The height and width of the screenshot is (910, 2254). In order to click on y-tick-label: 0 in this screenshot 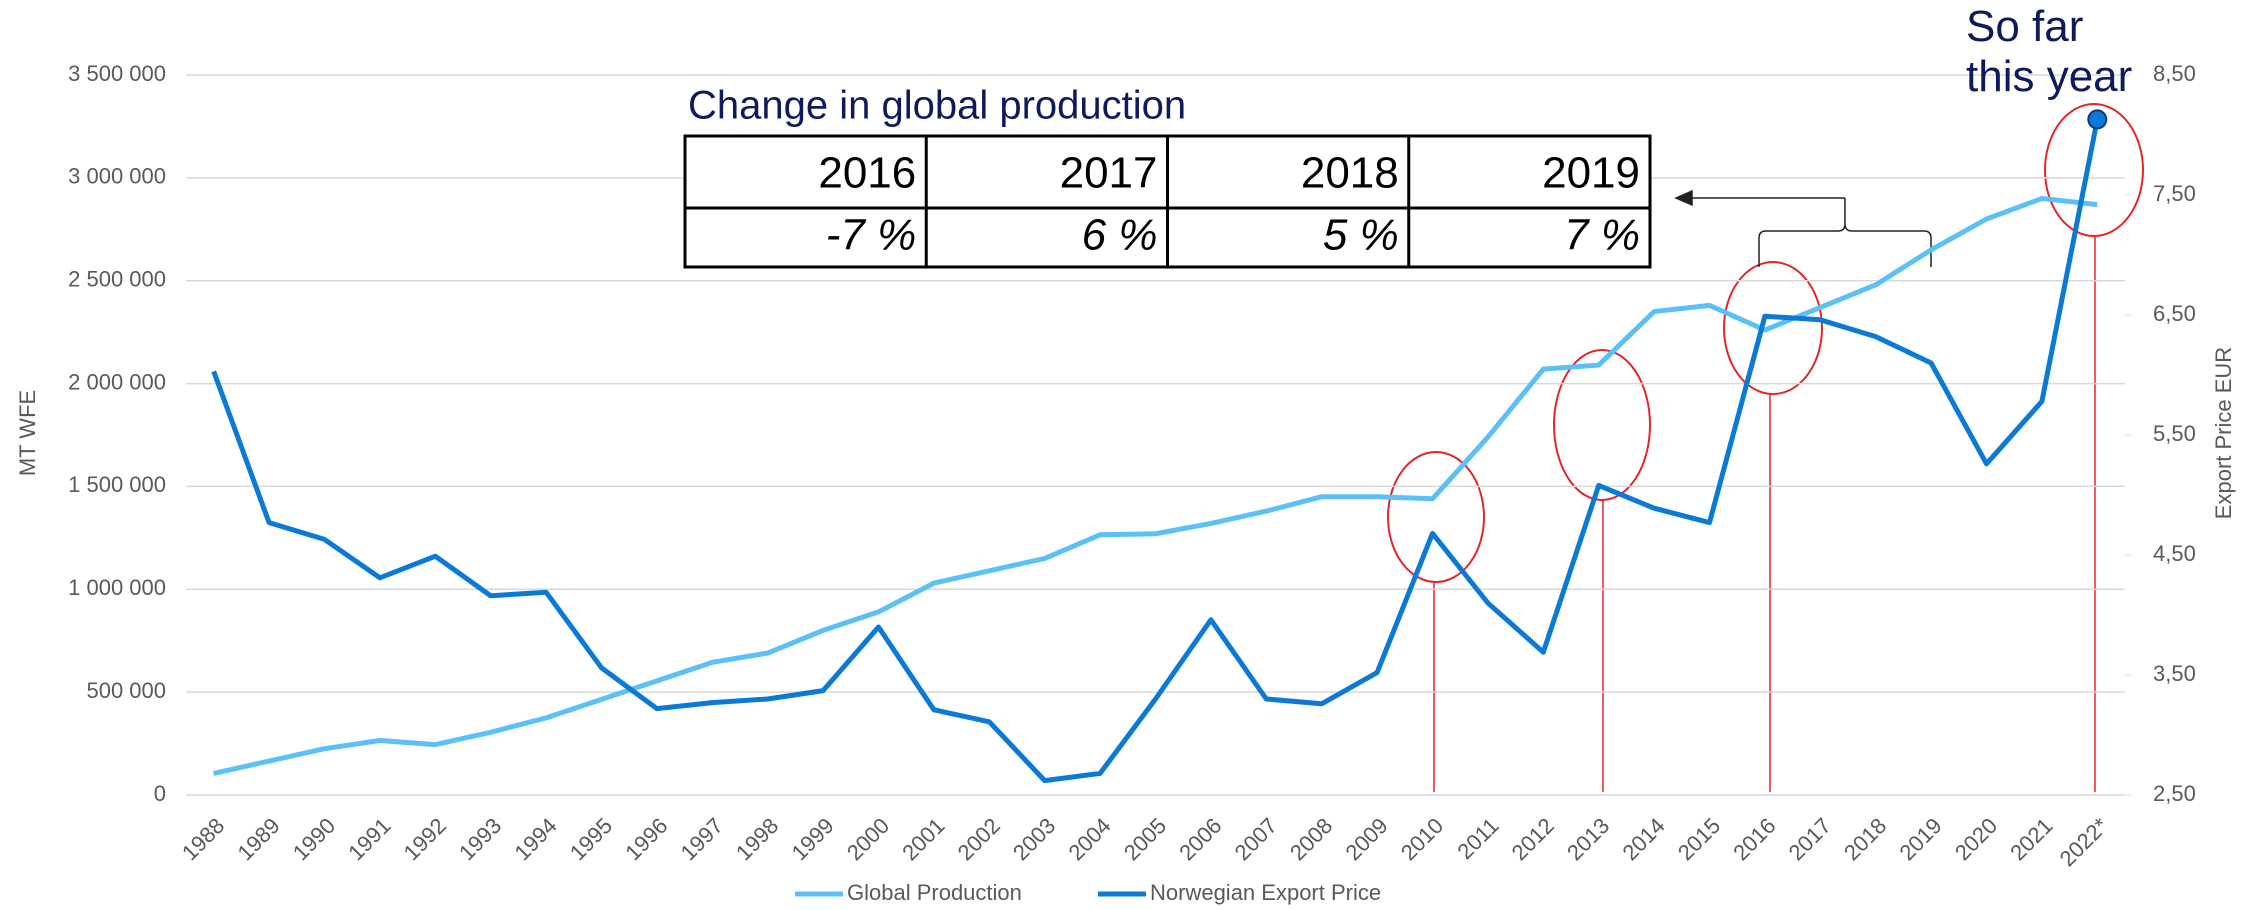, I will do `click(160, 793)`.